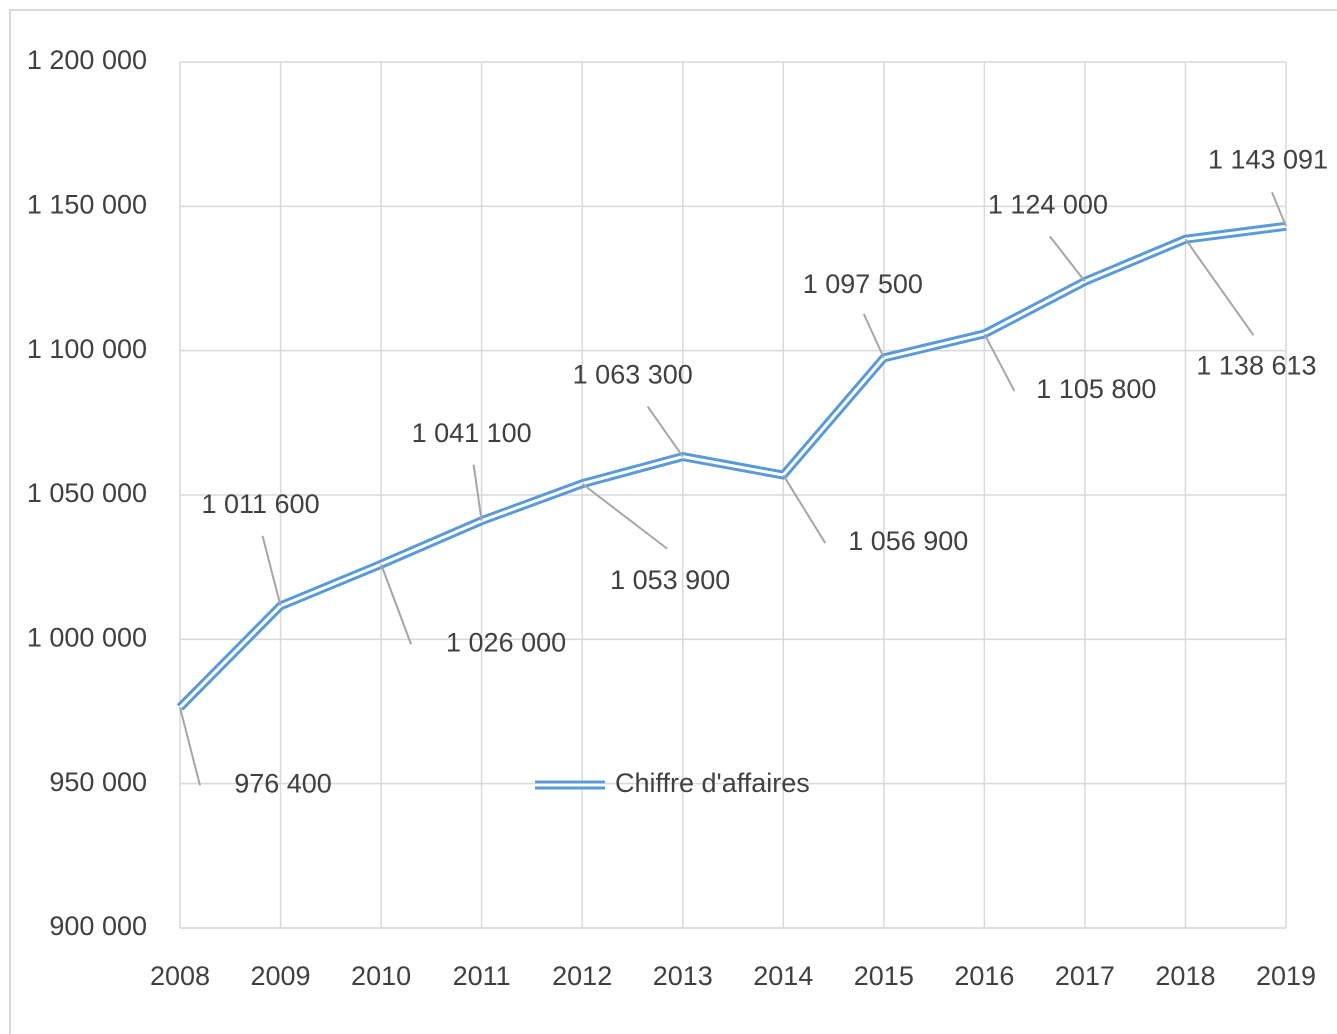 The image size is (1337, 1034). Describe the element at coordinates (1185, 976) in the screenshot. I see `x-tick-label: 2018` at that location.